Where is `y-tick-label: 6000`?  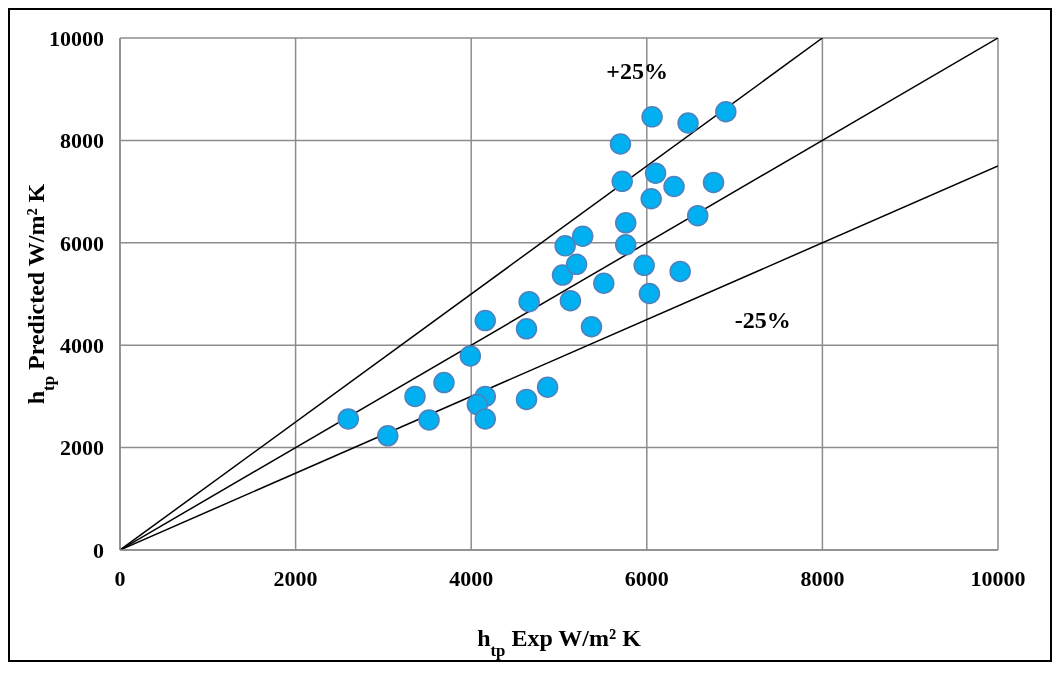 y-tick-label: 6000 is located at coordinates (82, 243).